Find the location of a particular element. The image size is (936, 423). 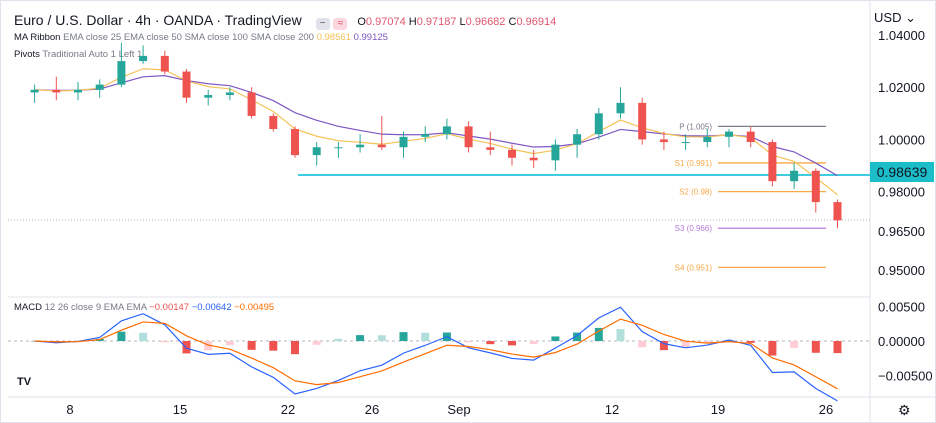

tradingview-logo: TV is located at coordinates (24, 382).